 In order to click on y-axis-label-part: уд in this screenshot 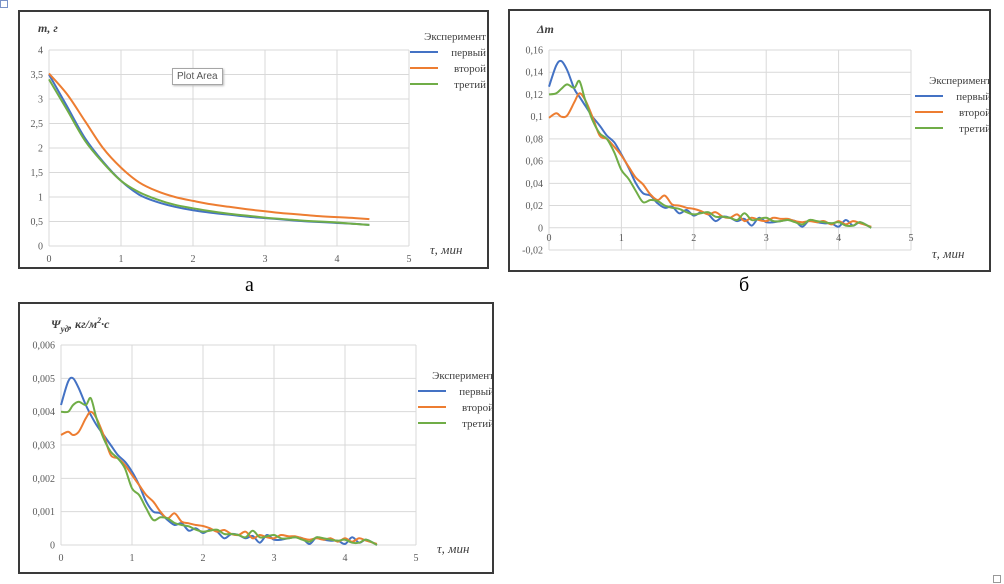, I will do `click(65, 329)`.